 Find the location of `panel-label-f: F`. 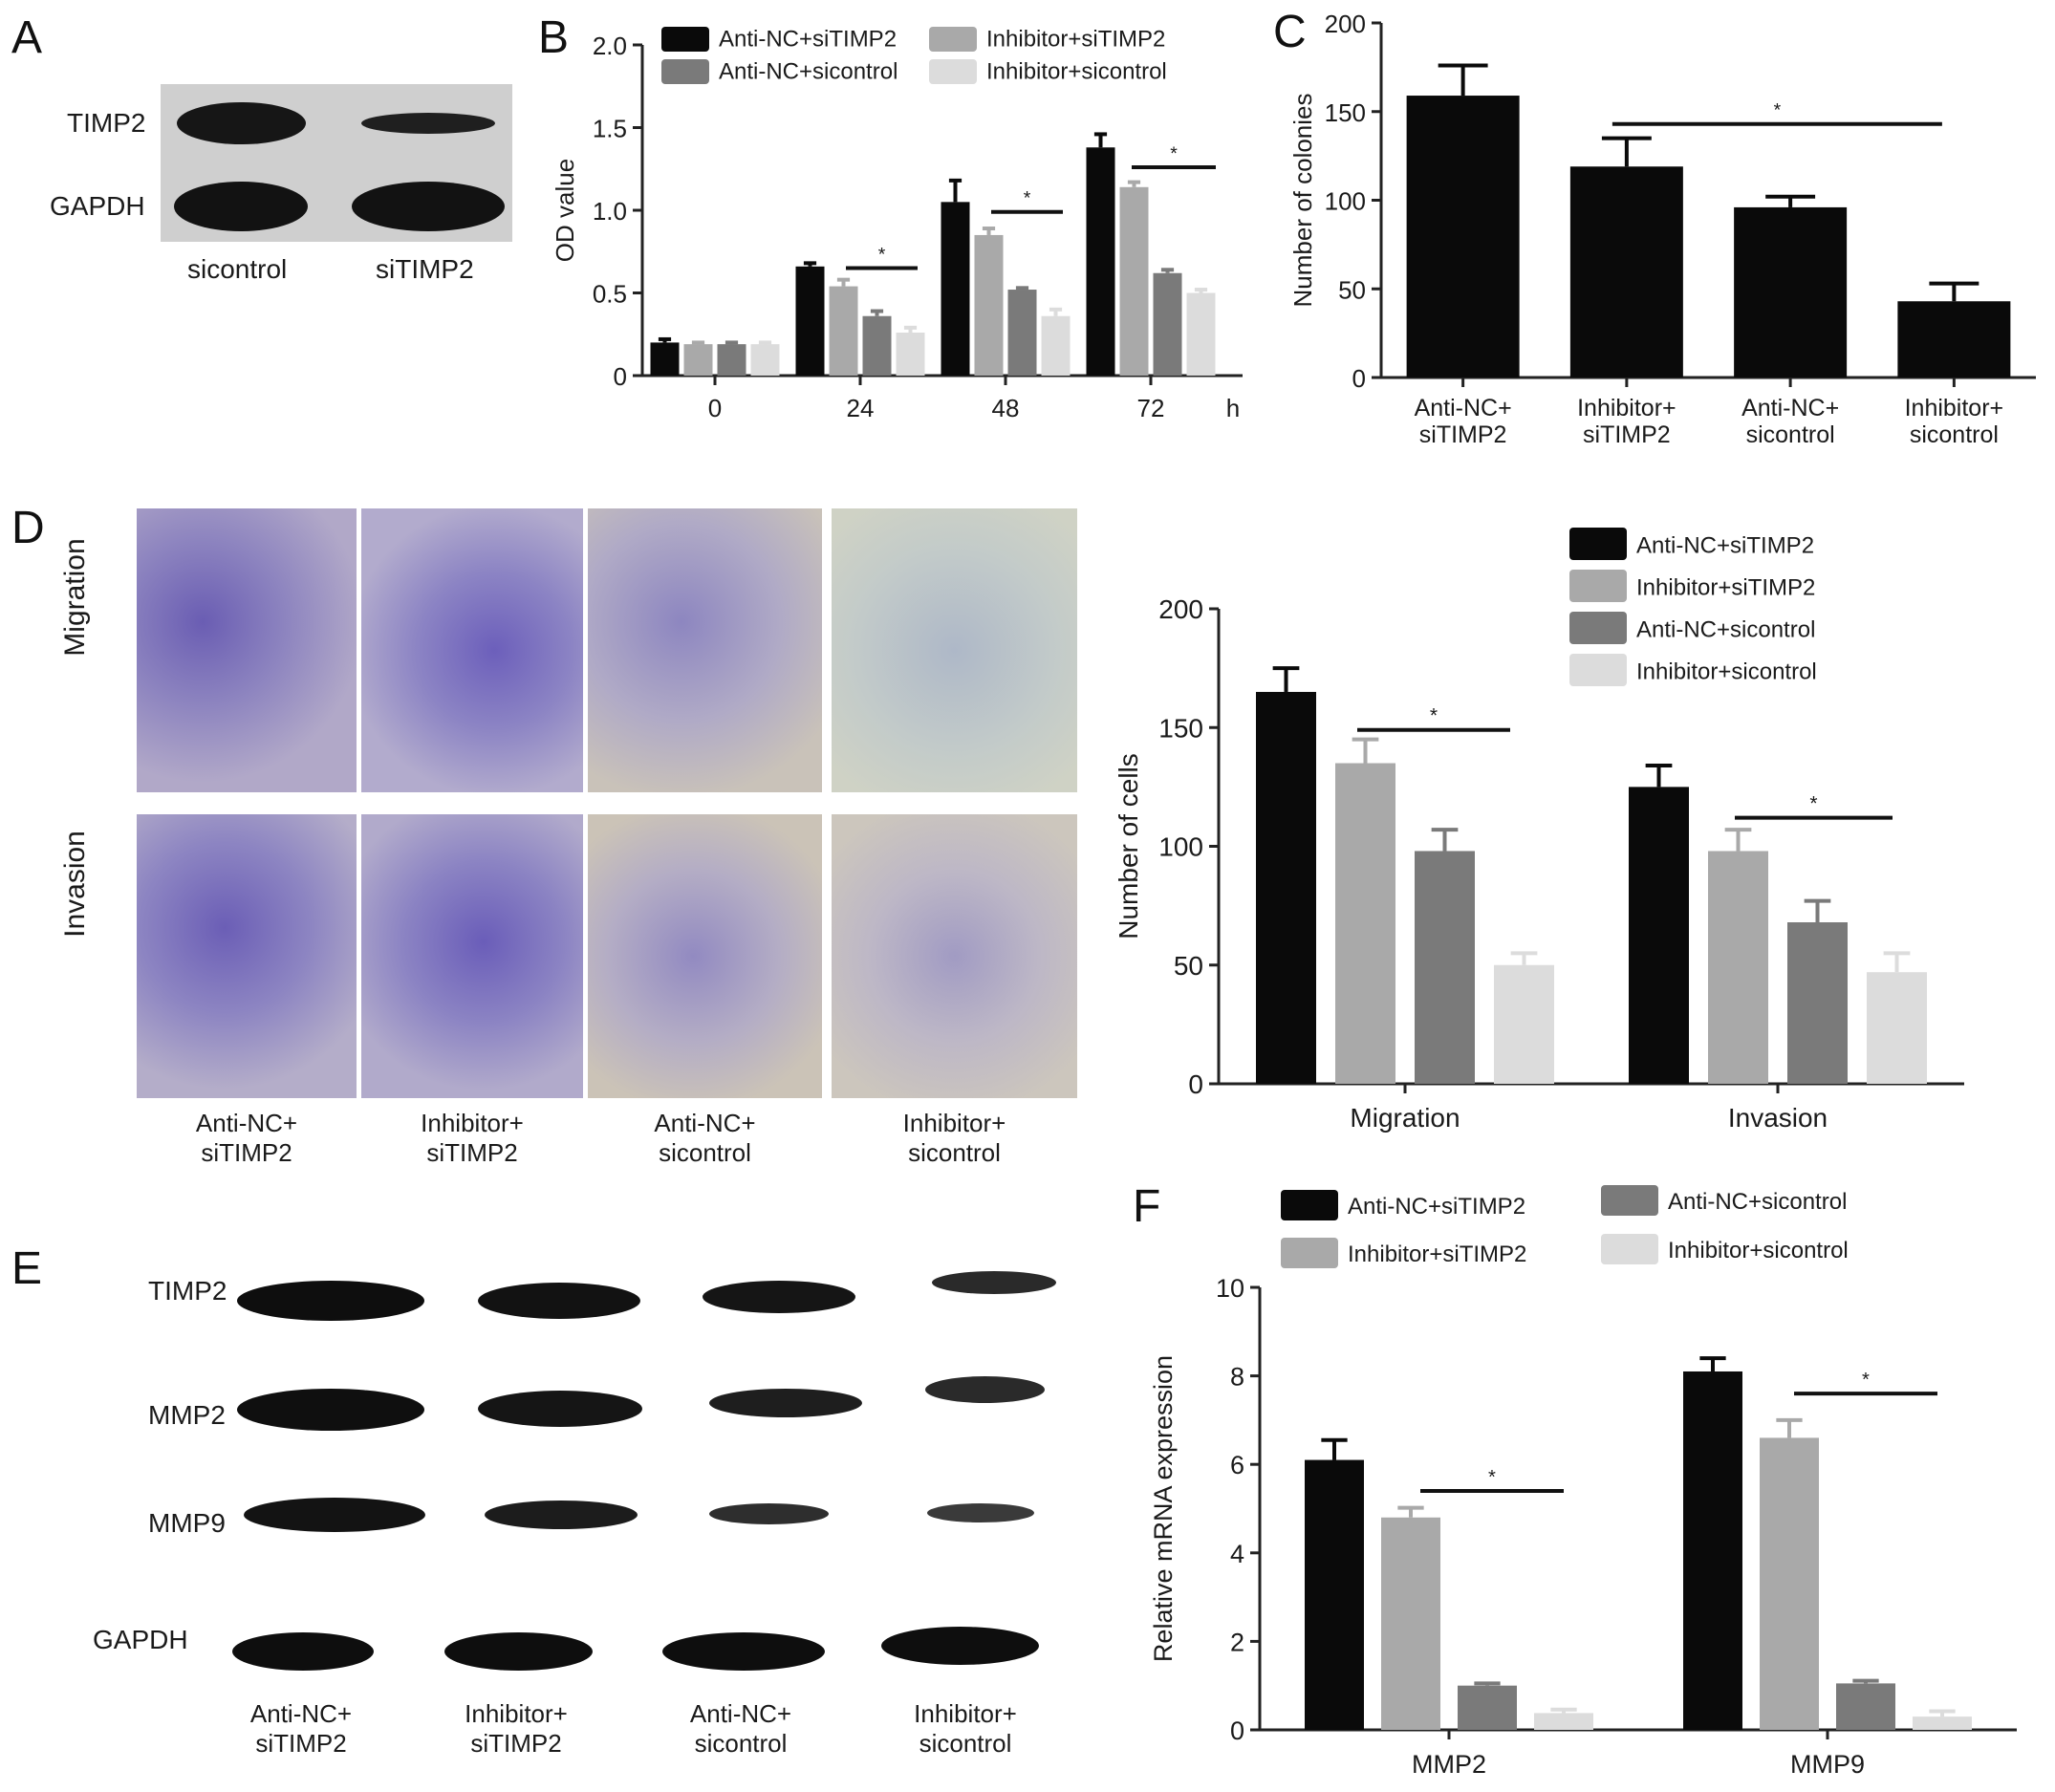

panel-label-f: F is located at coordinates (1147, 1206).